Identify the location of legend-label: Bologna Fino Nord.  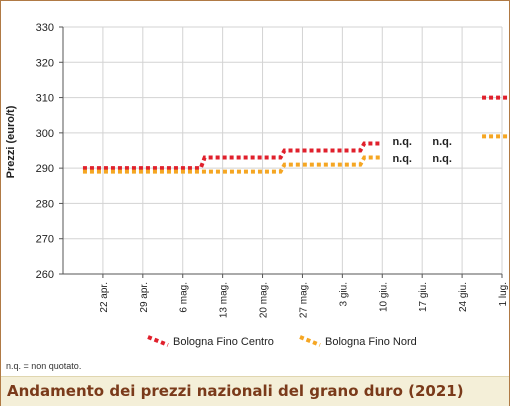
(371, 342).